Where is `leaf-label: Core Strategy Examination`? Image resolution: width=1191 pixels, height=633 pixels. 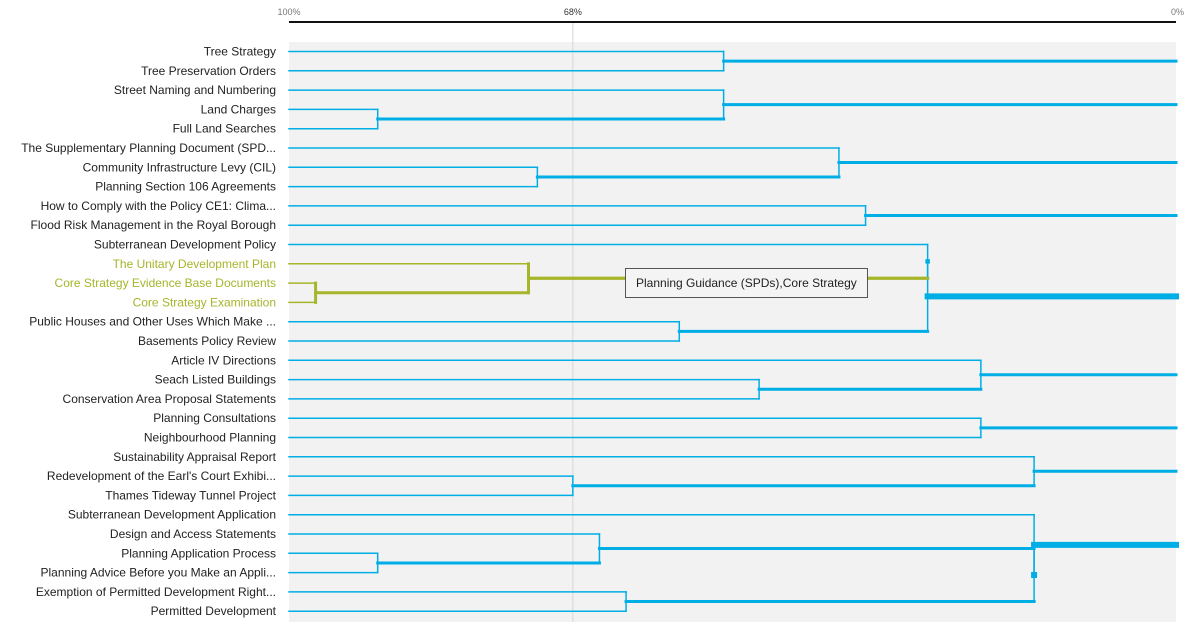
leaf-label: Core Strategy Examination is located at coordinates (204, 302).